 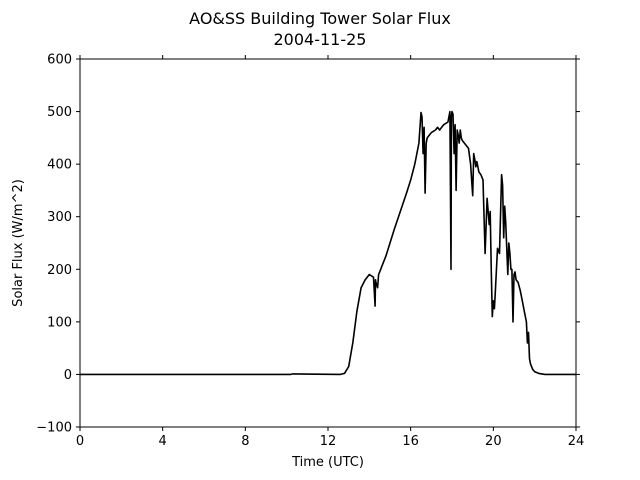 What do you see at coordinates (68, 375) in the screenshot?
I see `y-tick-label: 0` at bounding box center [68, 375].